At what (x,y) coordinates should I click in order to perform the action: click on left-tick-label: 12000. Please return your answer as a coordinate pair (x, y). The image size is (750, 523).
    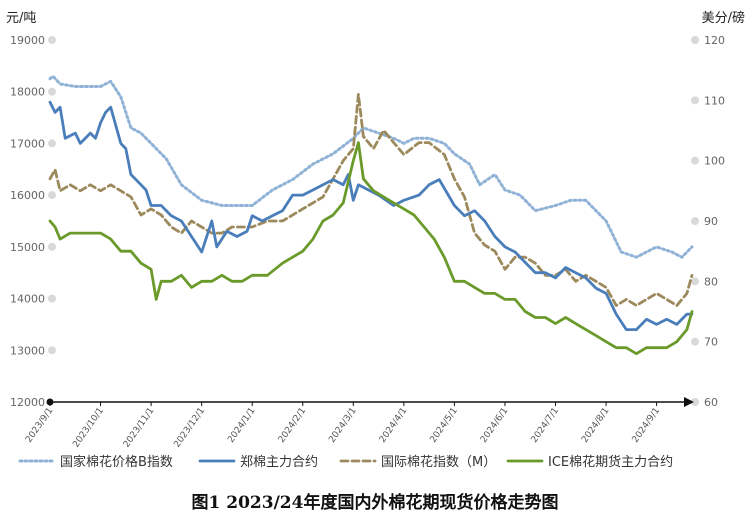
    Looking at the image, I should click on (27, 402).